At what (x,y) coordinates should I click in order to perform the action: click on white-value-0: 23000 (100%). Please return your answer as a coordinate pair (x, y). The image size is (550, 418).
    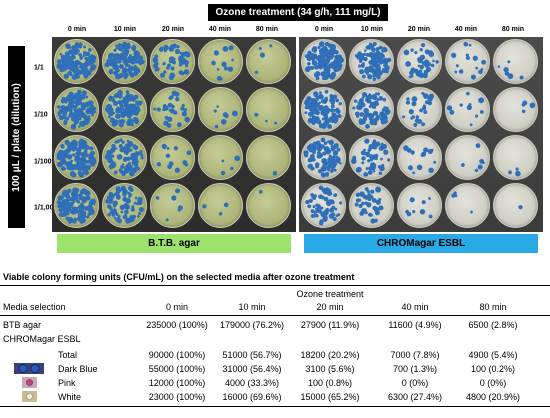
    Looking at the image, I should click on (177, 397).